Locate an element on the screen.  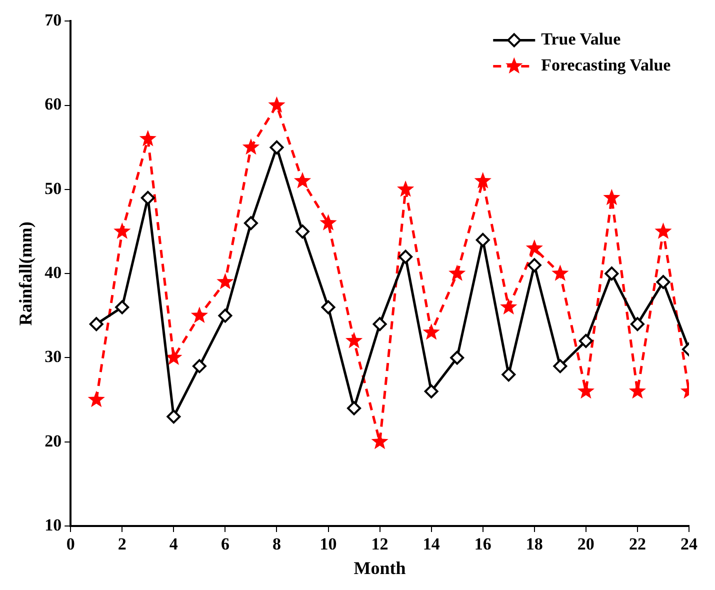
x-tick-label: 18 is located at coordinates (534, 544).